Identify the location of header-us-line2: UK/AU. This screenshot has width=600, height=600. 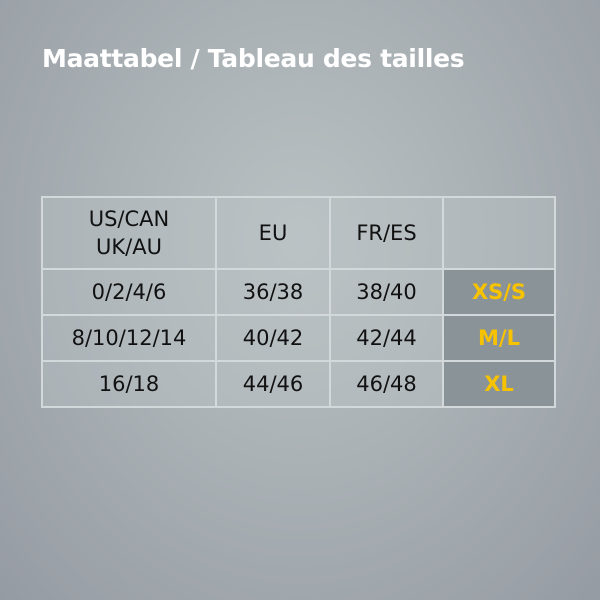
(129, 247).